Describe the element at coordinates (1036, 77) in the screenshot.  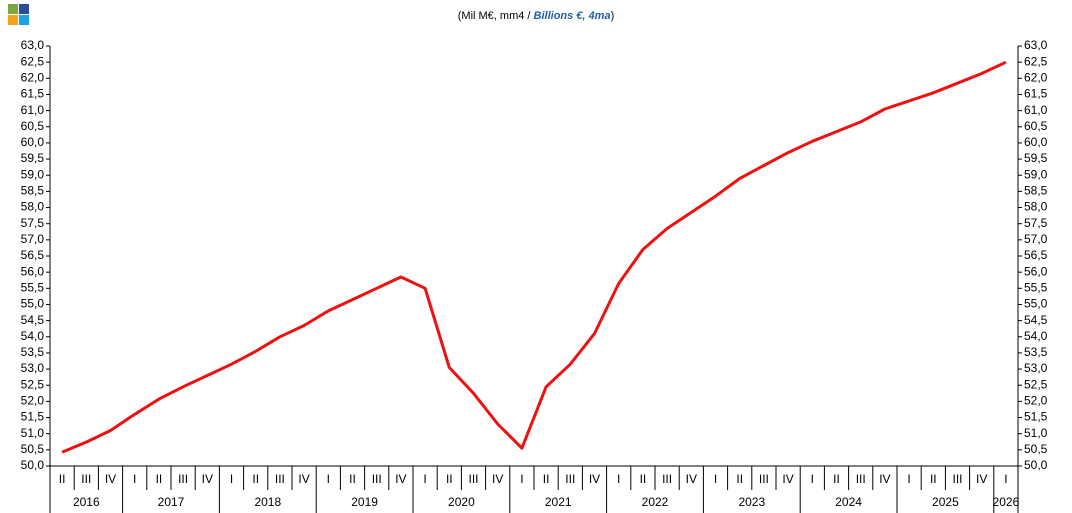
I see `y2-tick-label: 62,0` at that location.